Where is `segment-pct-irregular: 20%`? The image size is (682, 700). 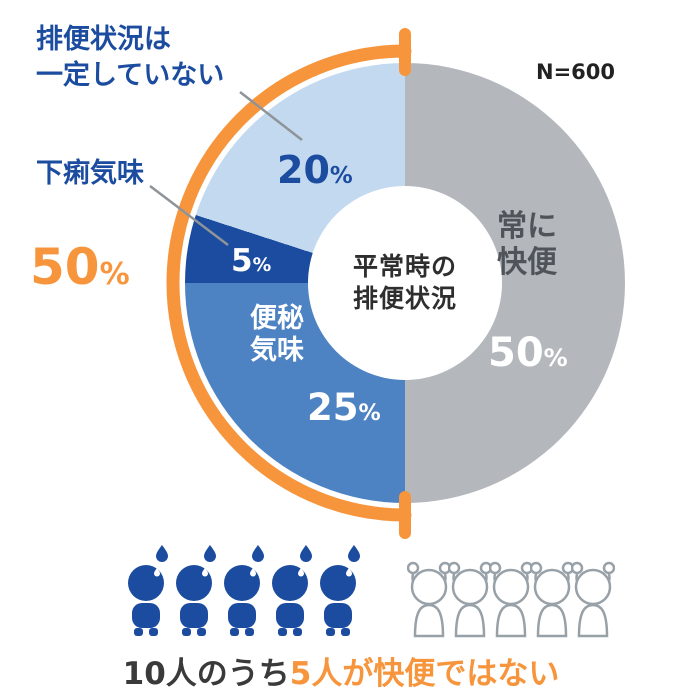 segment-pct-irregular: 20% is located at coordinates (315, 171).